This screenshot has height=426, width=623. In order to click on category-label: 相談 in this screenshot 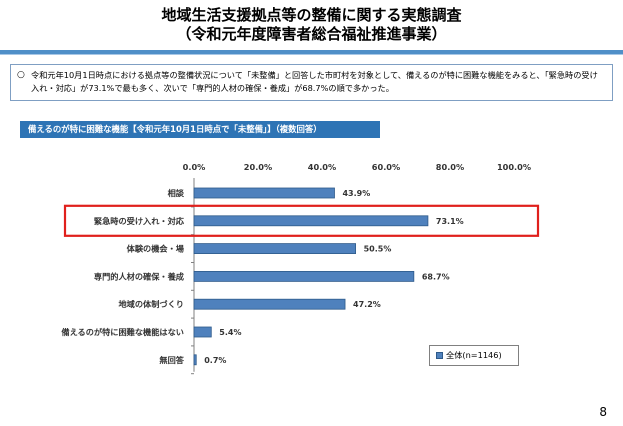, I will do `click(176, 193)`.